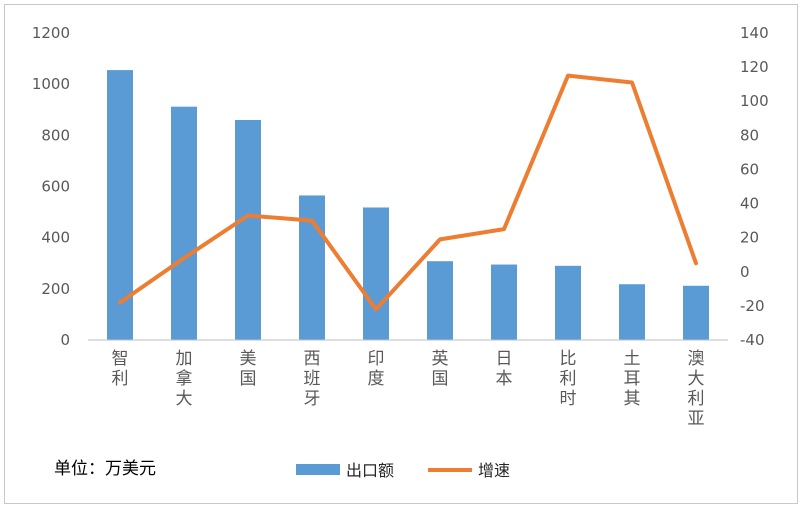 The image size is (804, 512). I want to click on category-label-4: 印度, so click(376, 369).